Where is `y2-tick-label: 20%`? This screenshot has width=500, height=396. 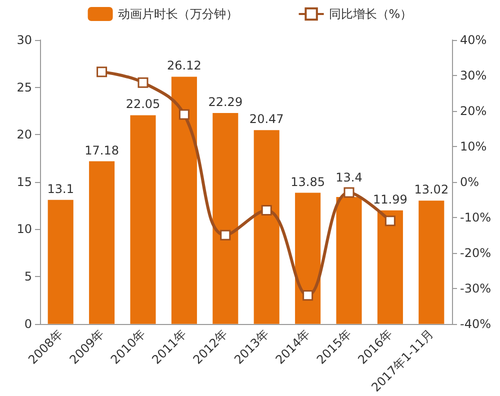 y2-tick-label: 20% is located at coordinates (473, 111).